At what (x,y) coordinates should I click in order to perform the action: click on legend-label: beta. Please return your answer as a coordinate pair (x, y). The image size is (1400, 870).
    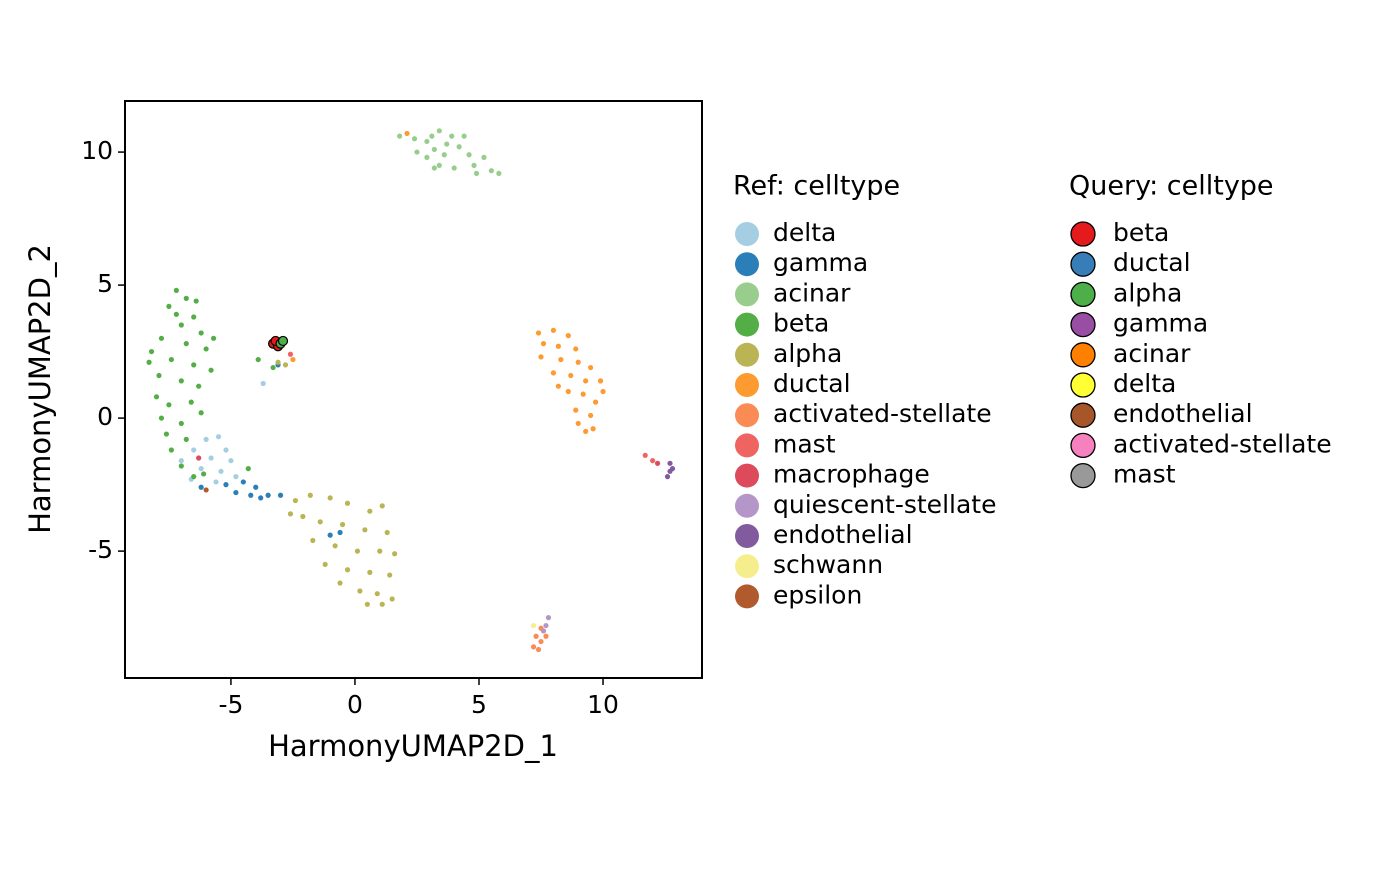
    Looking at the image, I should click on (1141, 232).